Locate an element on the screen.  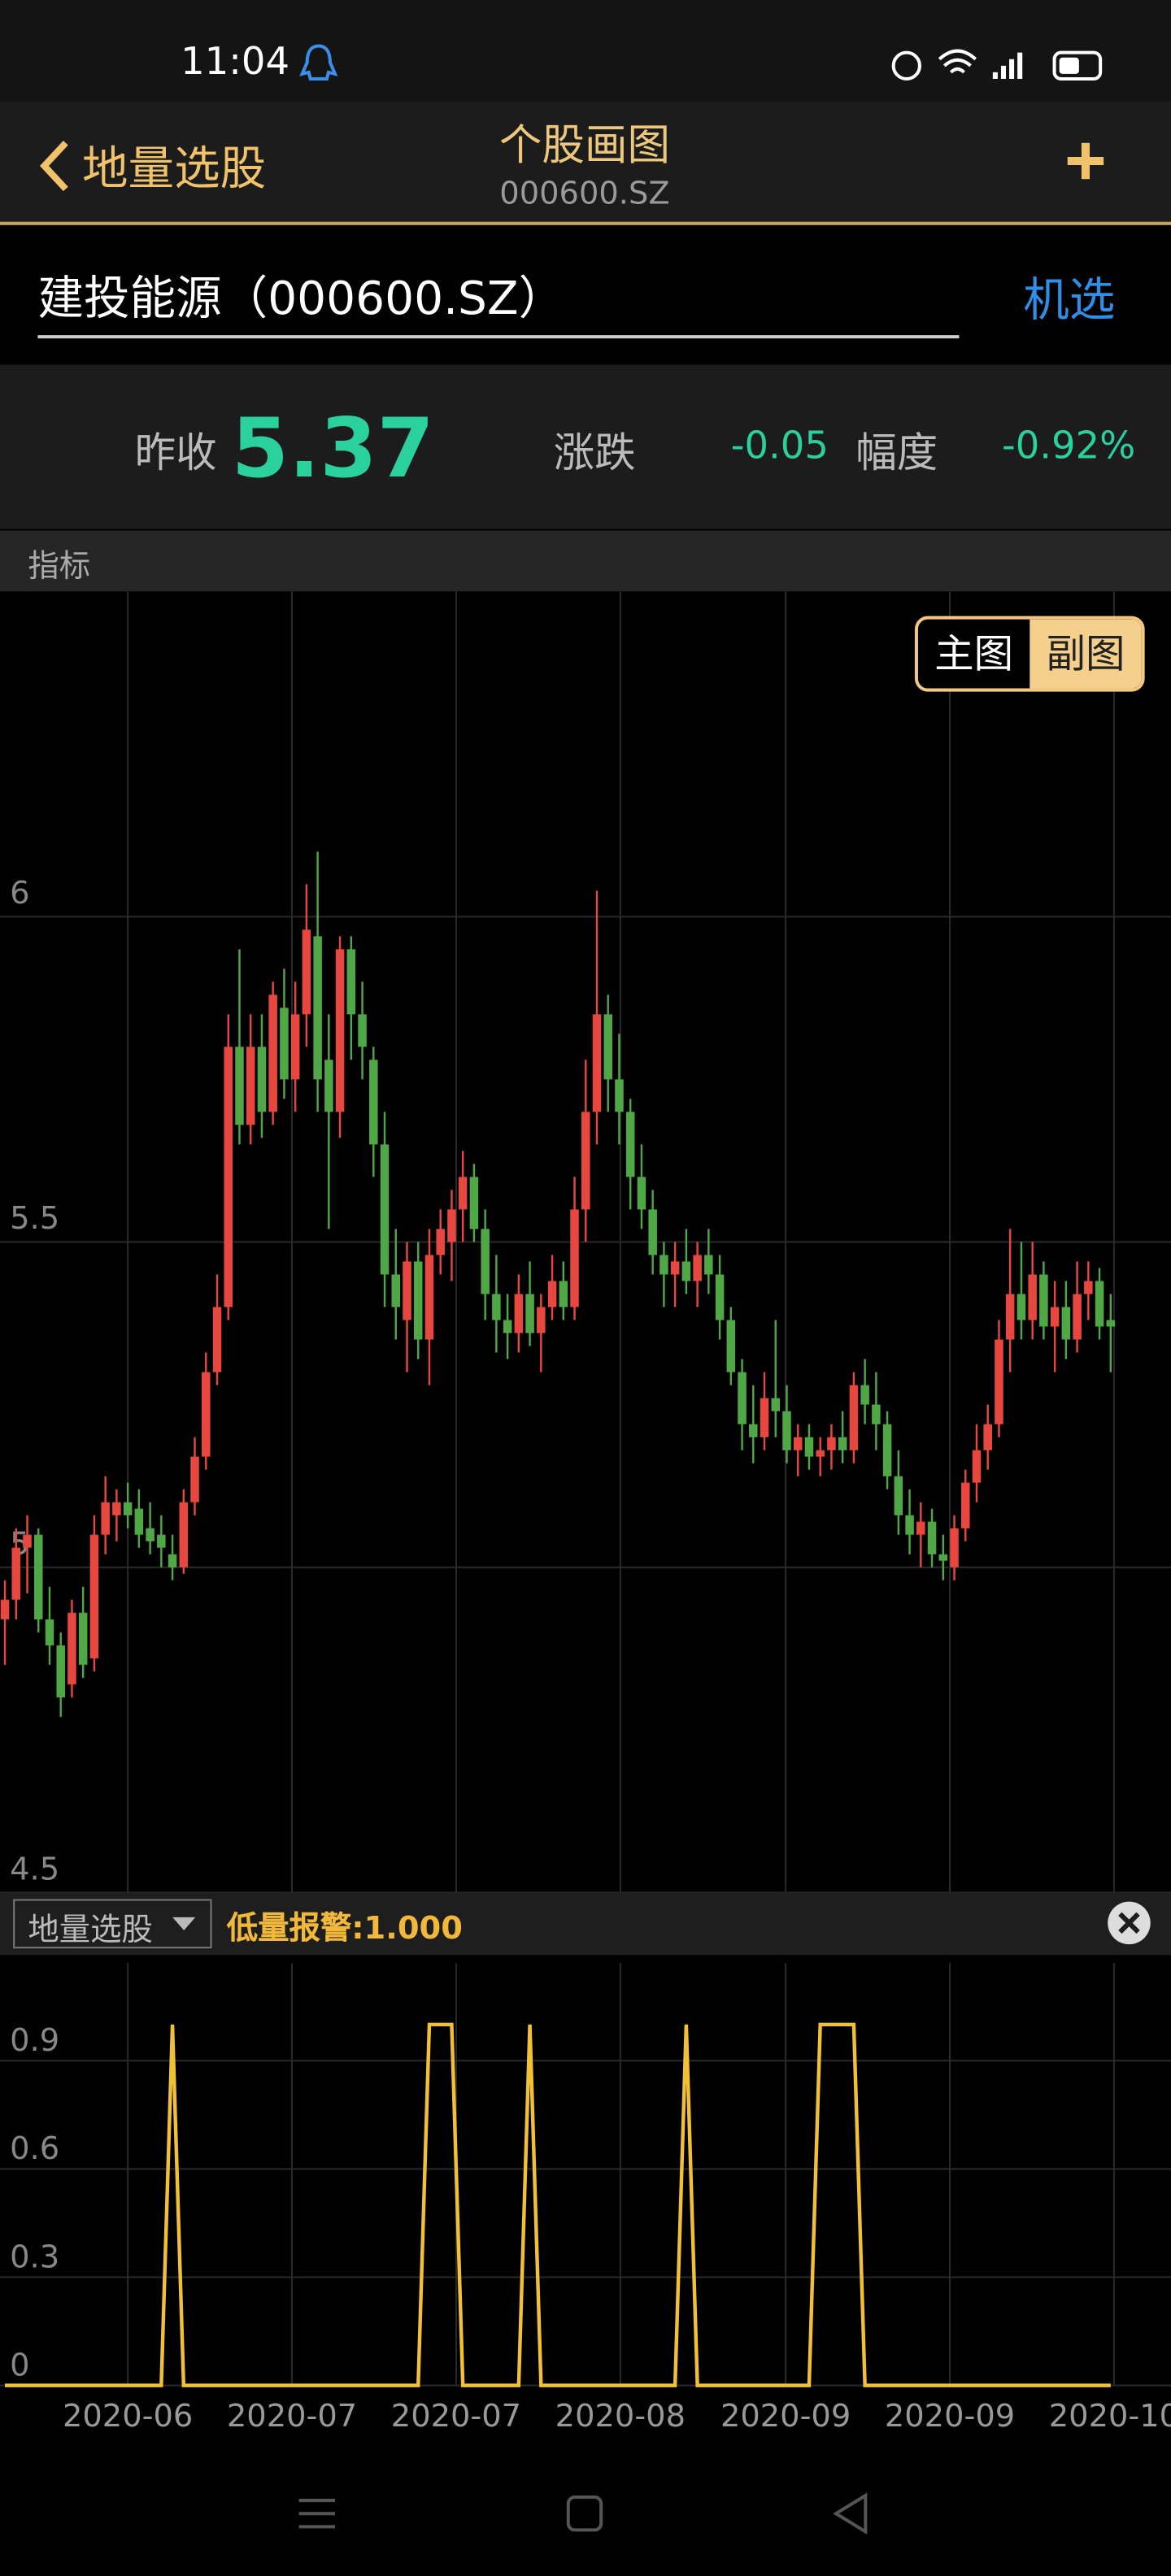
chart-tabs: 主图 副图 is located at coordinates (1030, 654).